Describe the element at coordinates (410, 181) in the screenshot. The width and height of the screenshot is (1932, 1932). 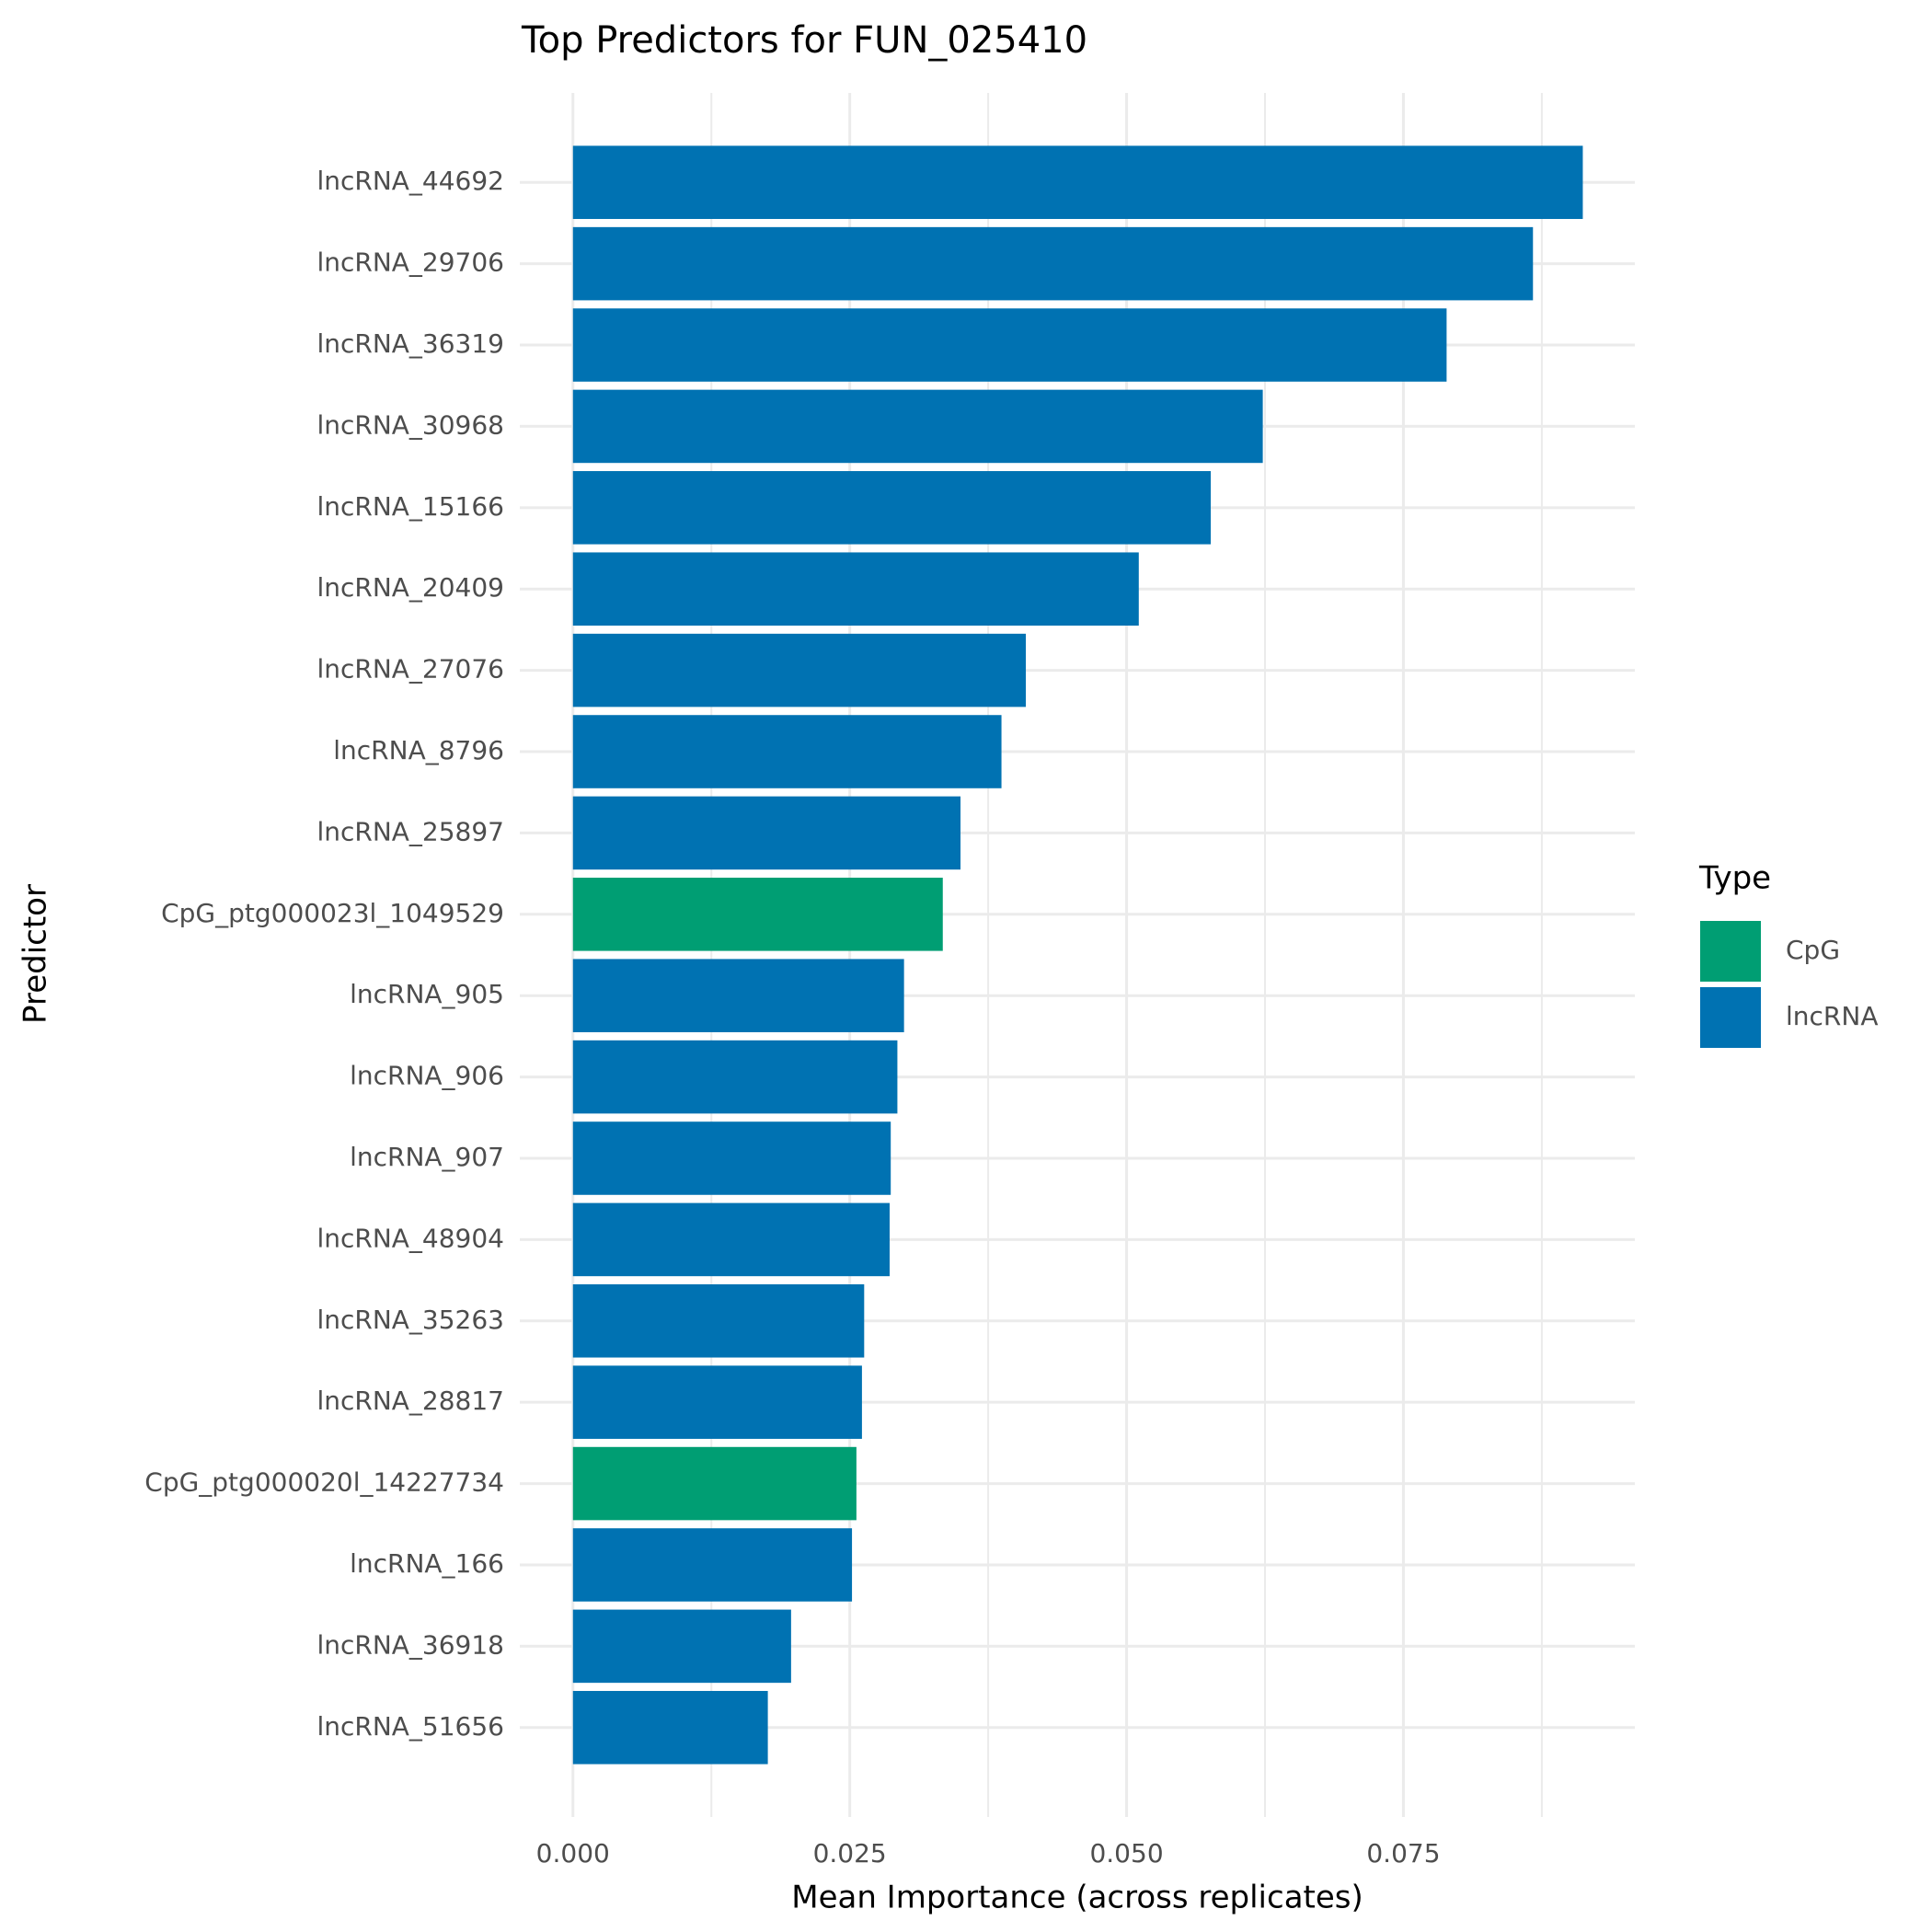
I see `y-tick-label: lncRNA_44692` at that location.